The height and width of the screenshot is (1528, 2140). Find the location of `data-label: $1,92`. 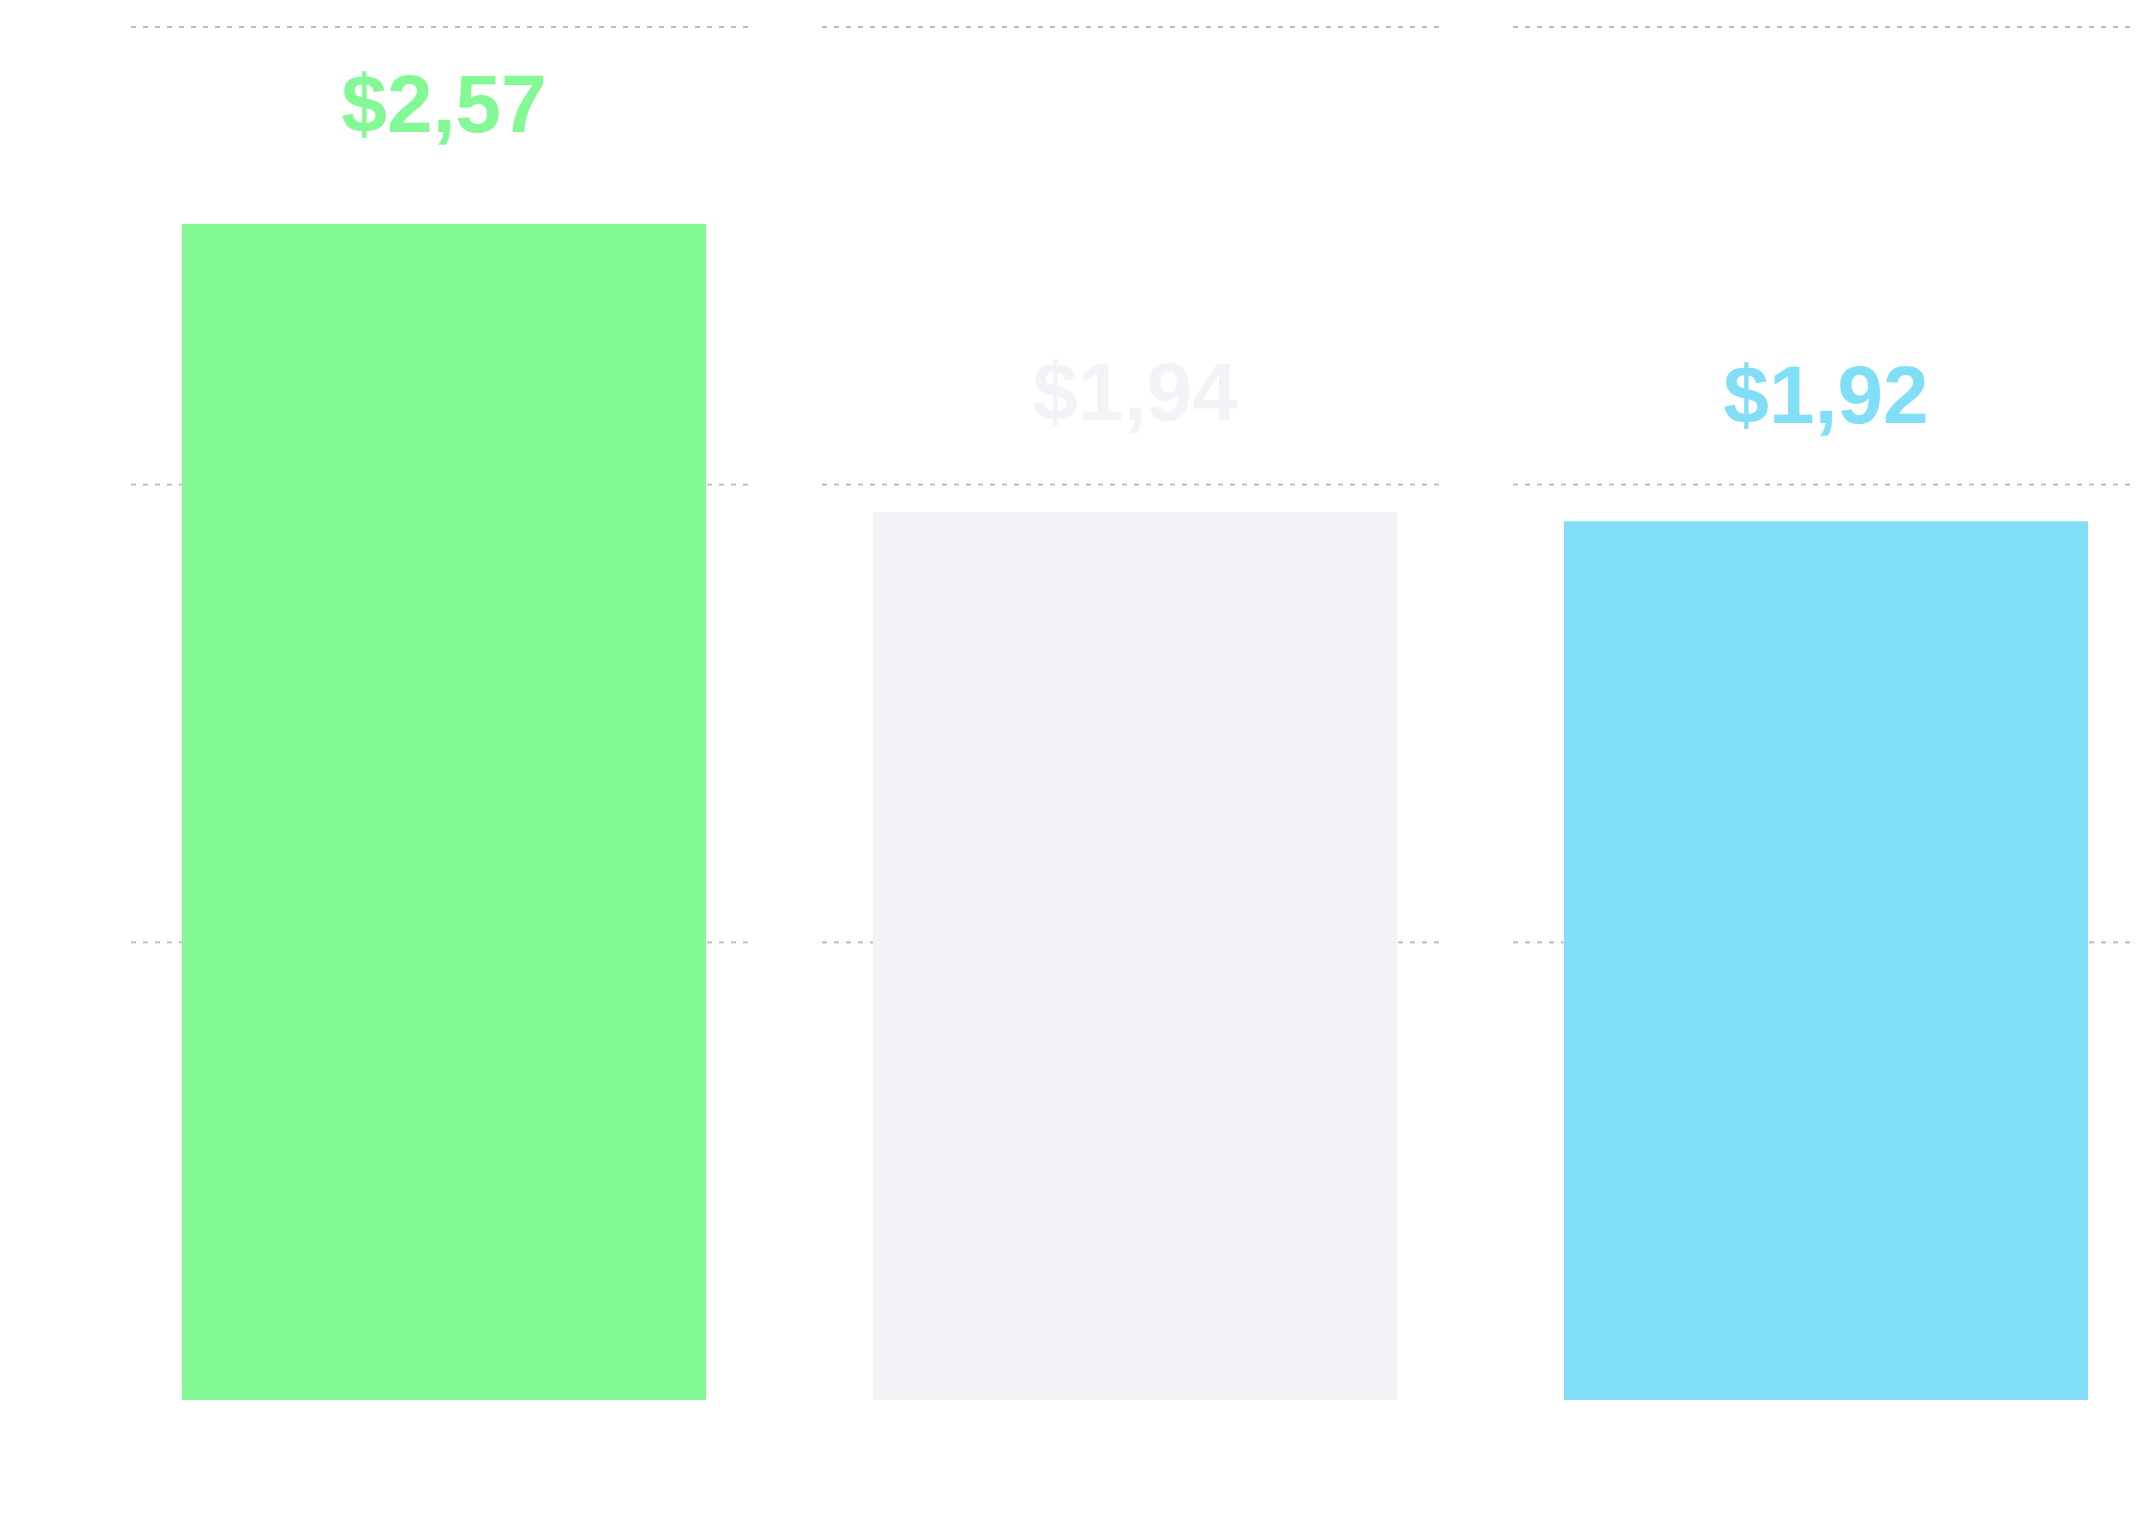

data-label: $1,92 is located at coordinates (1825, 395).